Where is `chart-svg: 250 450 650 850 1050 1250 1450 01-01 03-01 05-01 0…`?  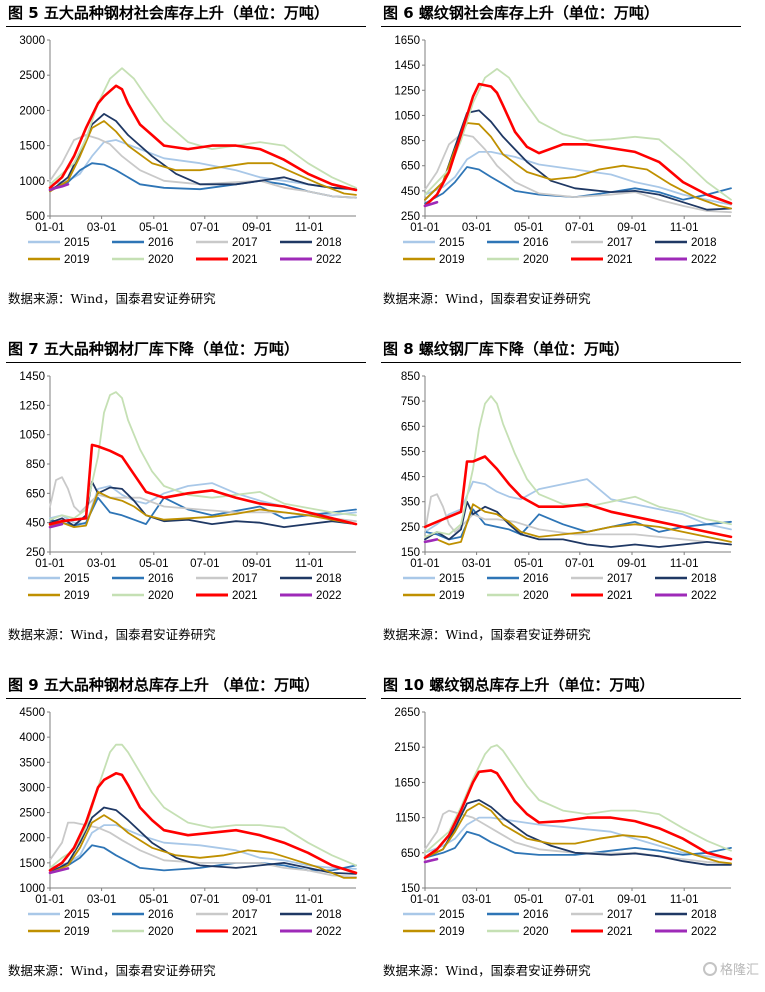
chart-svg: 250 450 650 850 1050 1250 1450 01-01 03-01 05-01 0… is located at coordinates (188, 486).